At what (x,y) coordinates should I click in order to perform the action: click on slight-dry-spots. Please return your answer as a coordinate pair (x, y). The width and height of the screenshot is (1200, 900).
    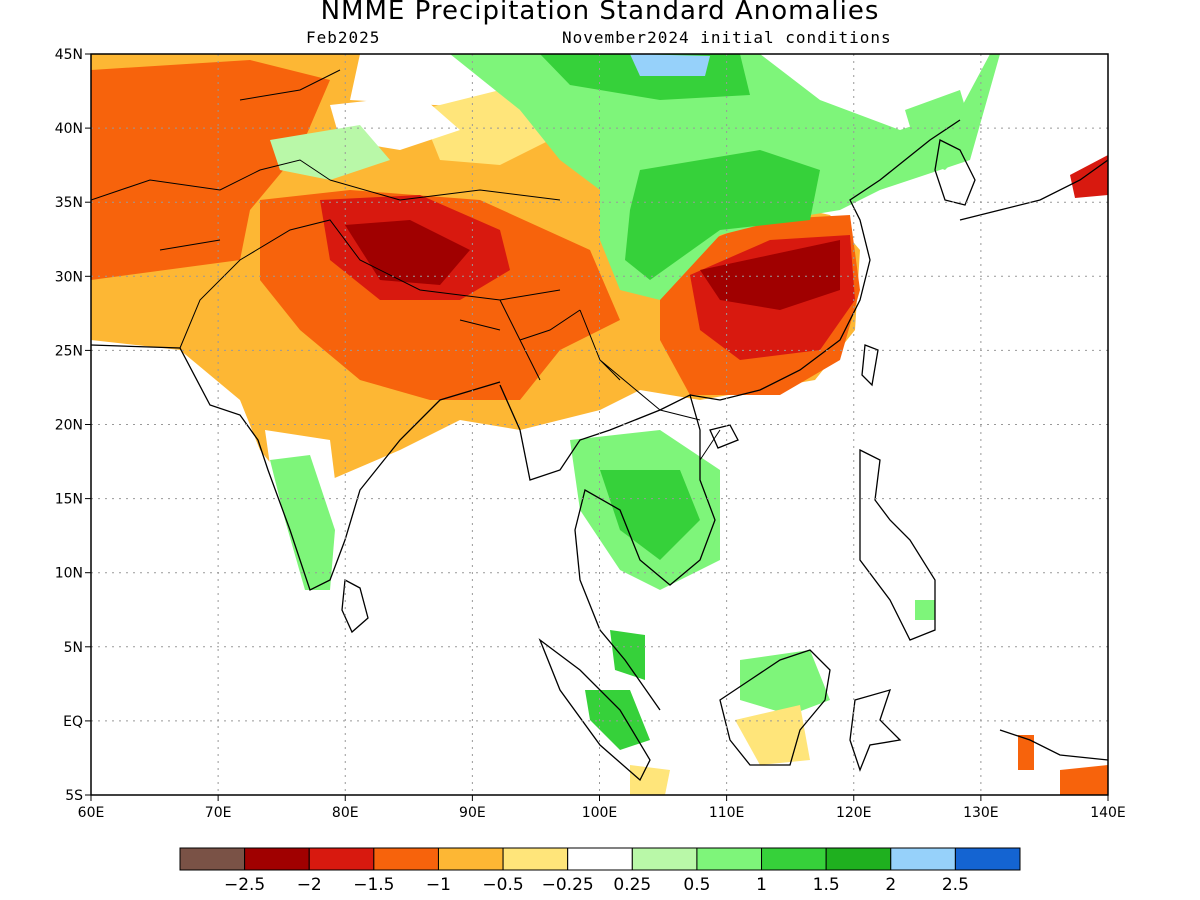
    Looking at the image, I should click on (485, 127).